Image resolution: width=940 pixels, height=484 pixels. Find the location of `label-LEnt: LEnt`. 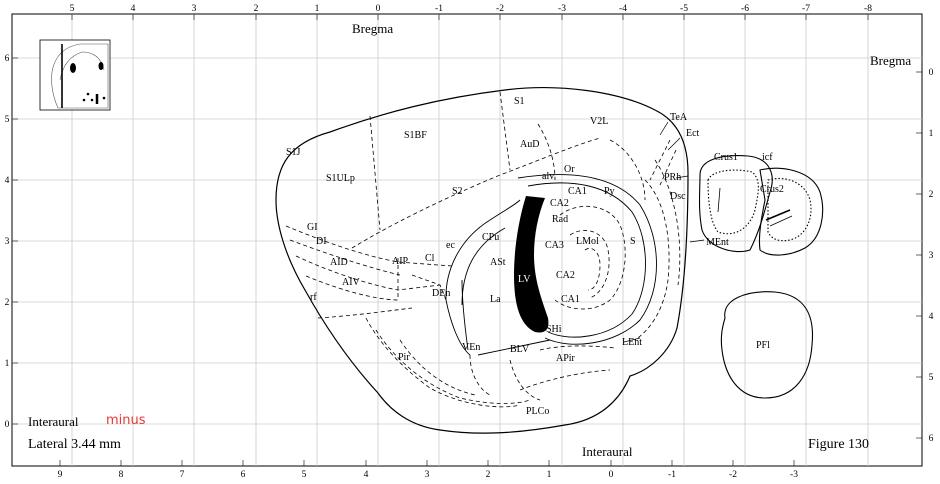

label-LEnt: LEnt is located at coordinates (632, 342).